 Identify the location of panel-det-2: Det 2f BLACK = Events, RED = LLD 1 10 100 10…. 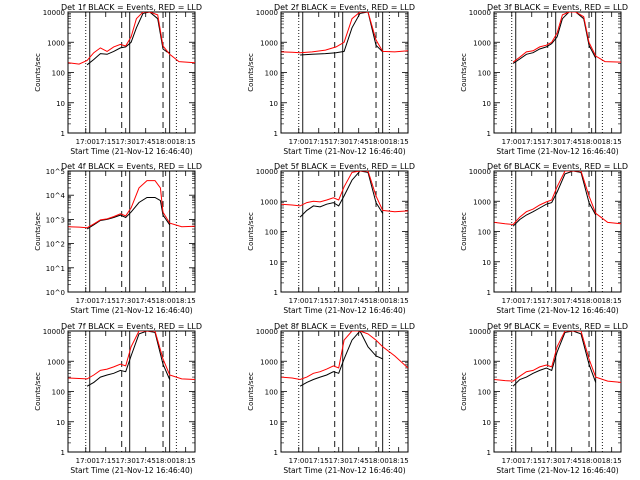
(331, 79).